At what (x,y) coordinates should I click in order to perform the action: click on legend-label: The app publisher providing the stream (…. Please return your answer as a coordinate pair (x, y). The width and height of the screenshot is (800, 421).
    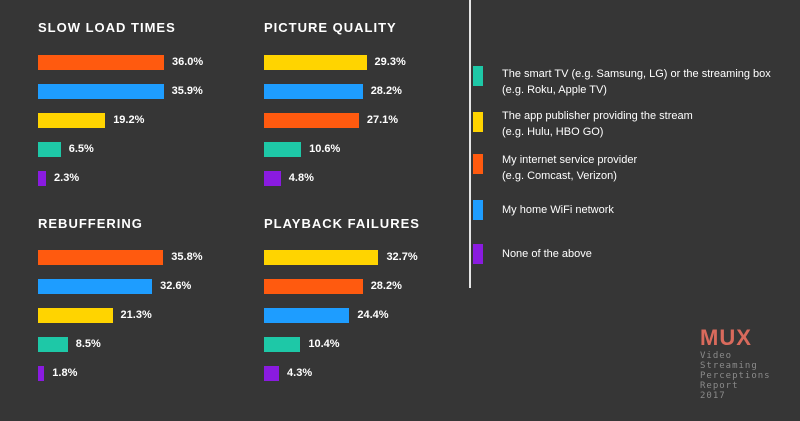
    Looking at the image, I should click on (597, 124).